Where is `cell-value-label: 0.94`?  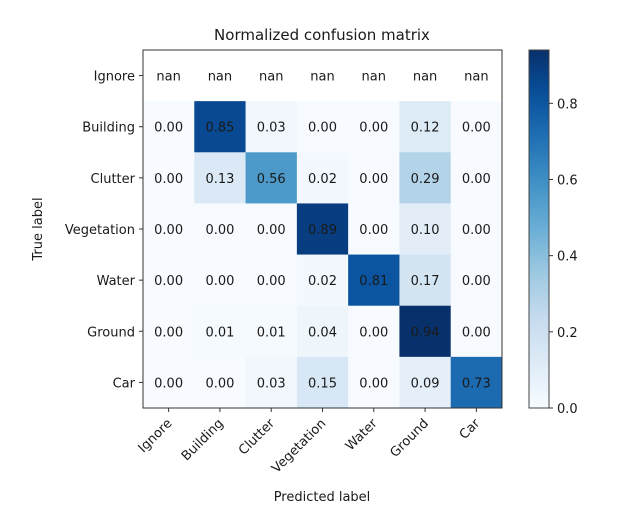 cell-value-label: 0.94 is located at coordinates (425, 332).